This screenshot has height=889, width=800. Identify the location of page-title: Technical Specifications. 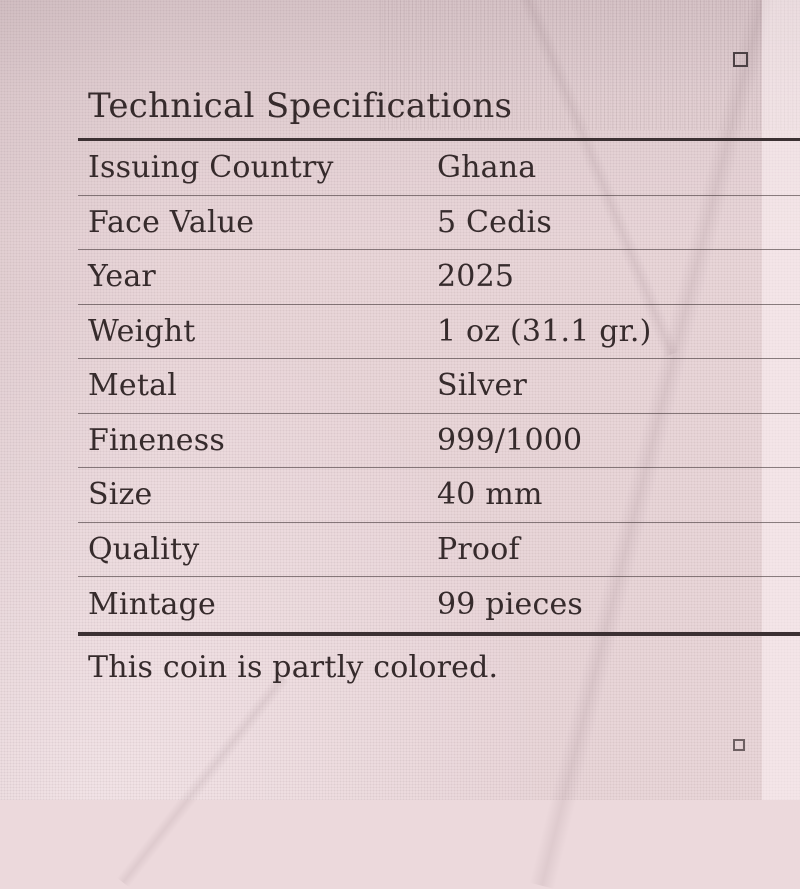
(300, 106).